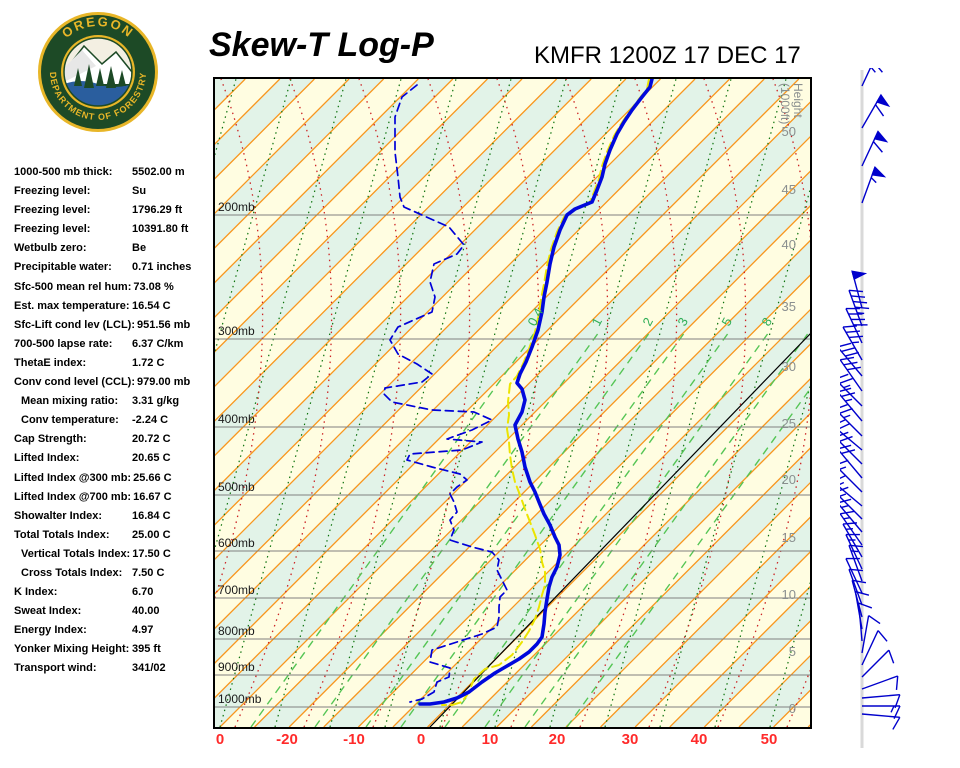 Image resolution: width=960 pixels, height=768 pixels. Describe the element at coordinates (789, 479) in the screenshot. I see `height-tick-label: 20` at that location.